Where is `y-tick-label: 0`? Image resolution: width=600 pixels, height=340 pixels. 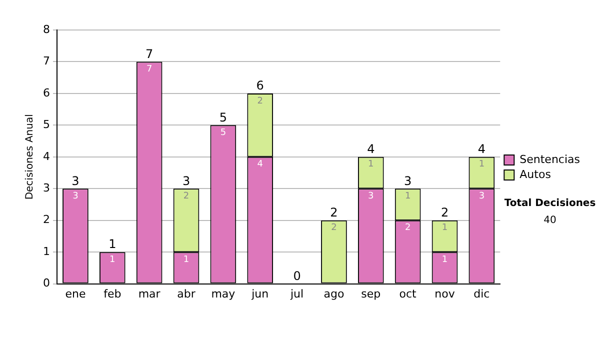
y-tick-label: 0 is located at coordinates (46, 283).